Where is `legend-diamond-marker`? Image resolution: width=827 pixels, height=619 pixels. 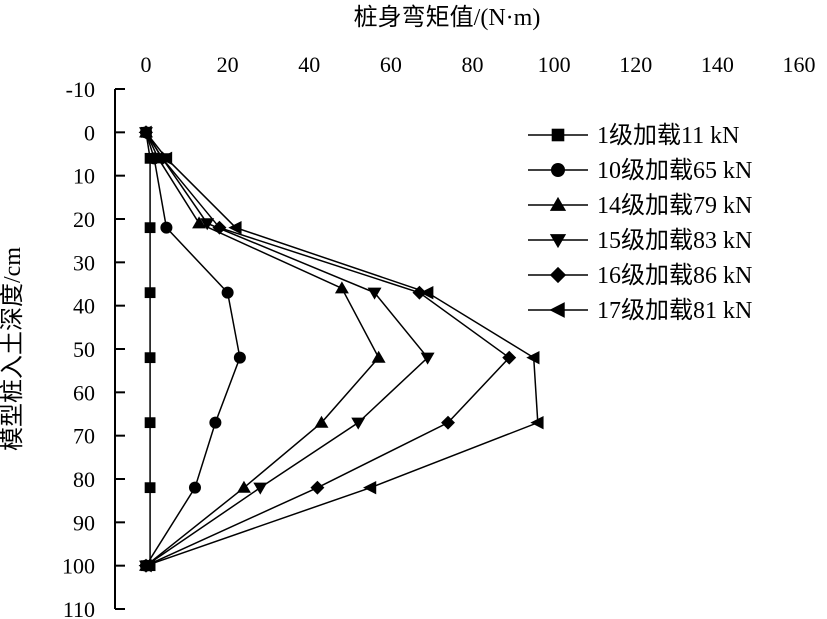 legend-diamond-marker is located at coordinates (558, 275).